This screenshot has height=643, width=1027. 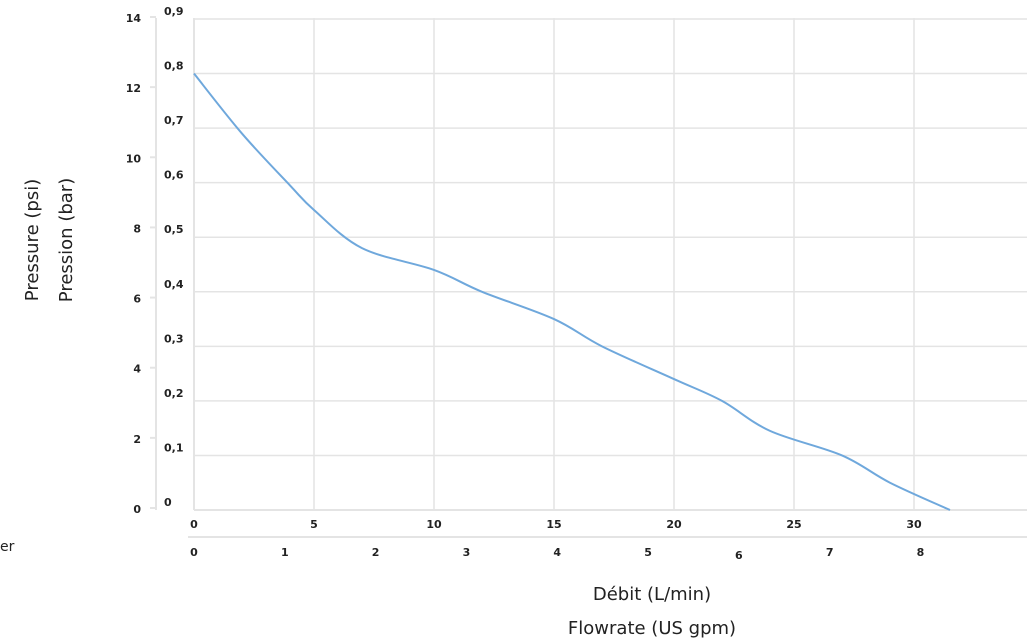 What do you see at coordinates (137, 228) in the screenshot?
I see `y-tick-psi: 8` at bounding box center [137, 228].